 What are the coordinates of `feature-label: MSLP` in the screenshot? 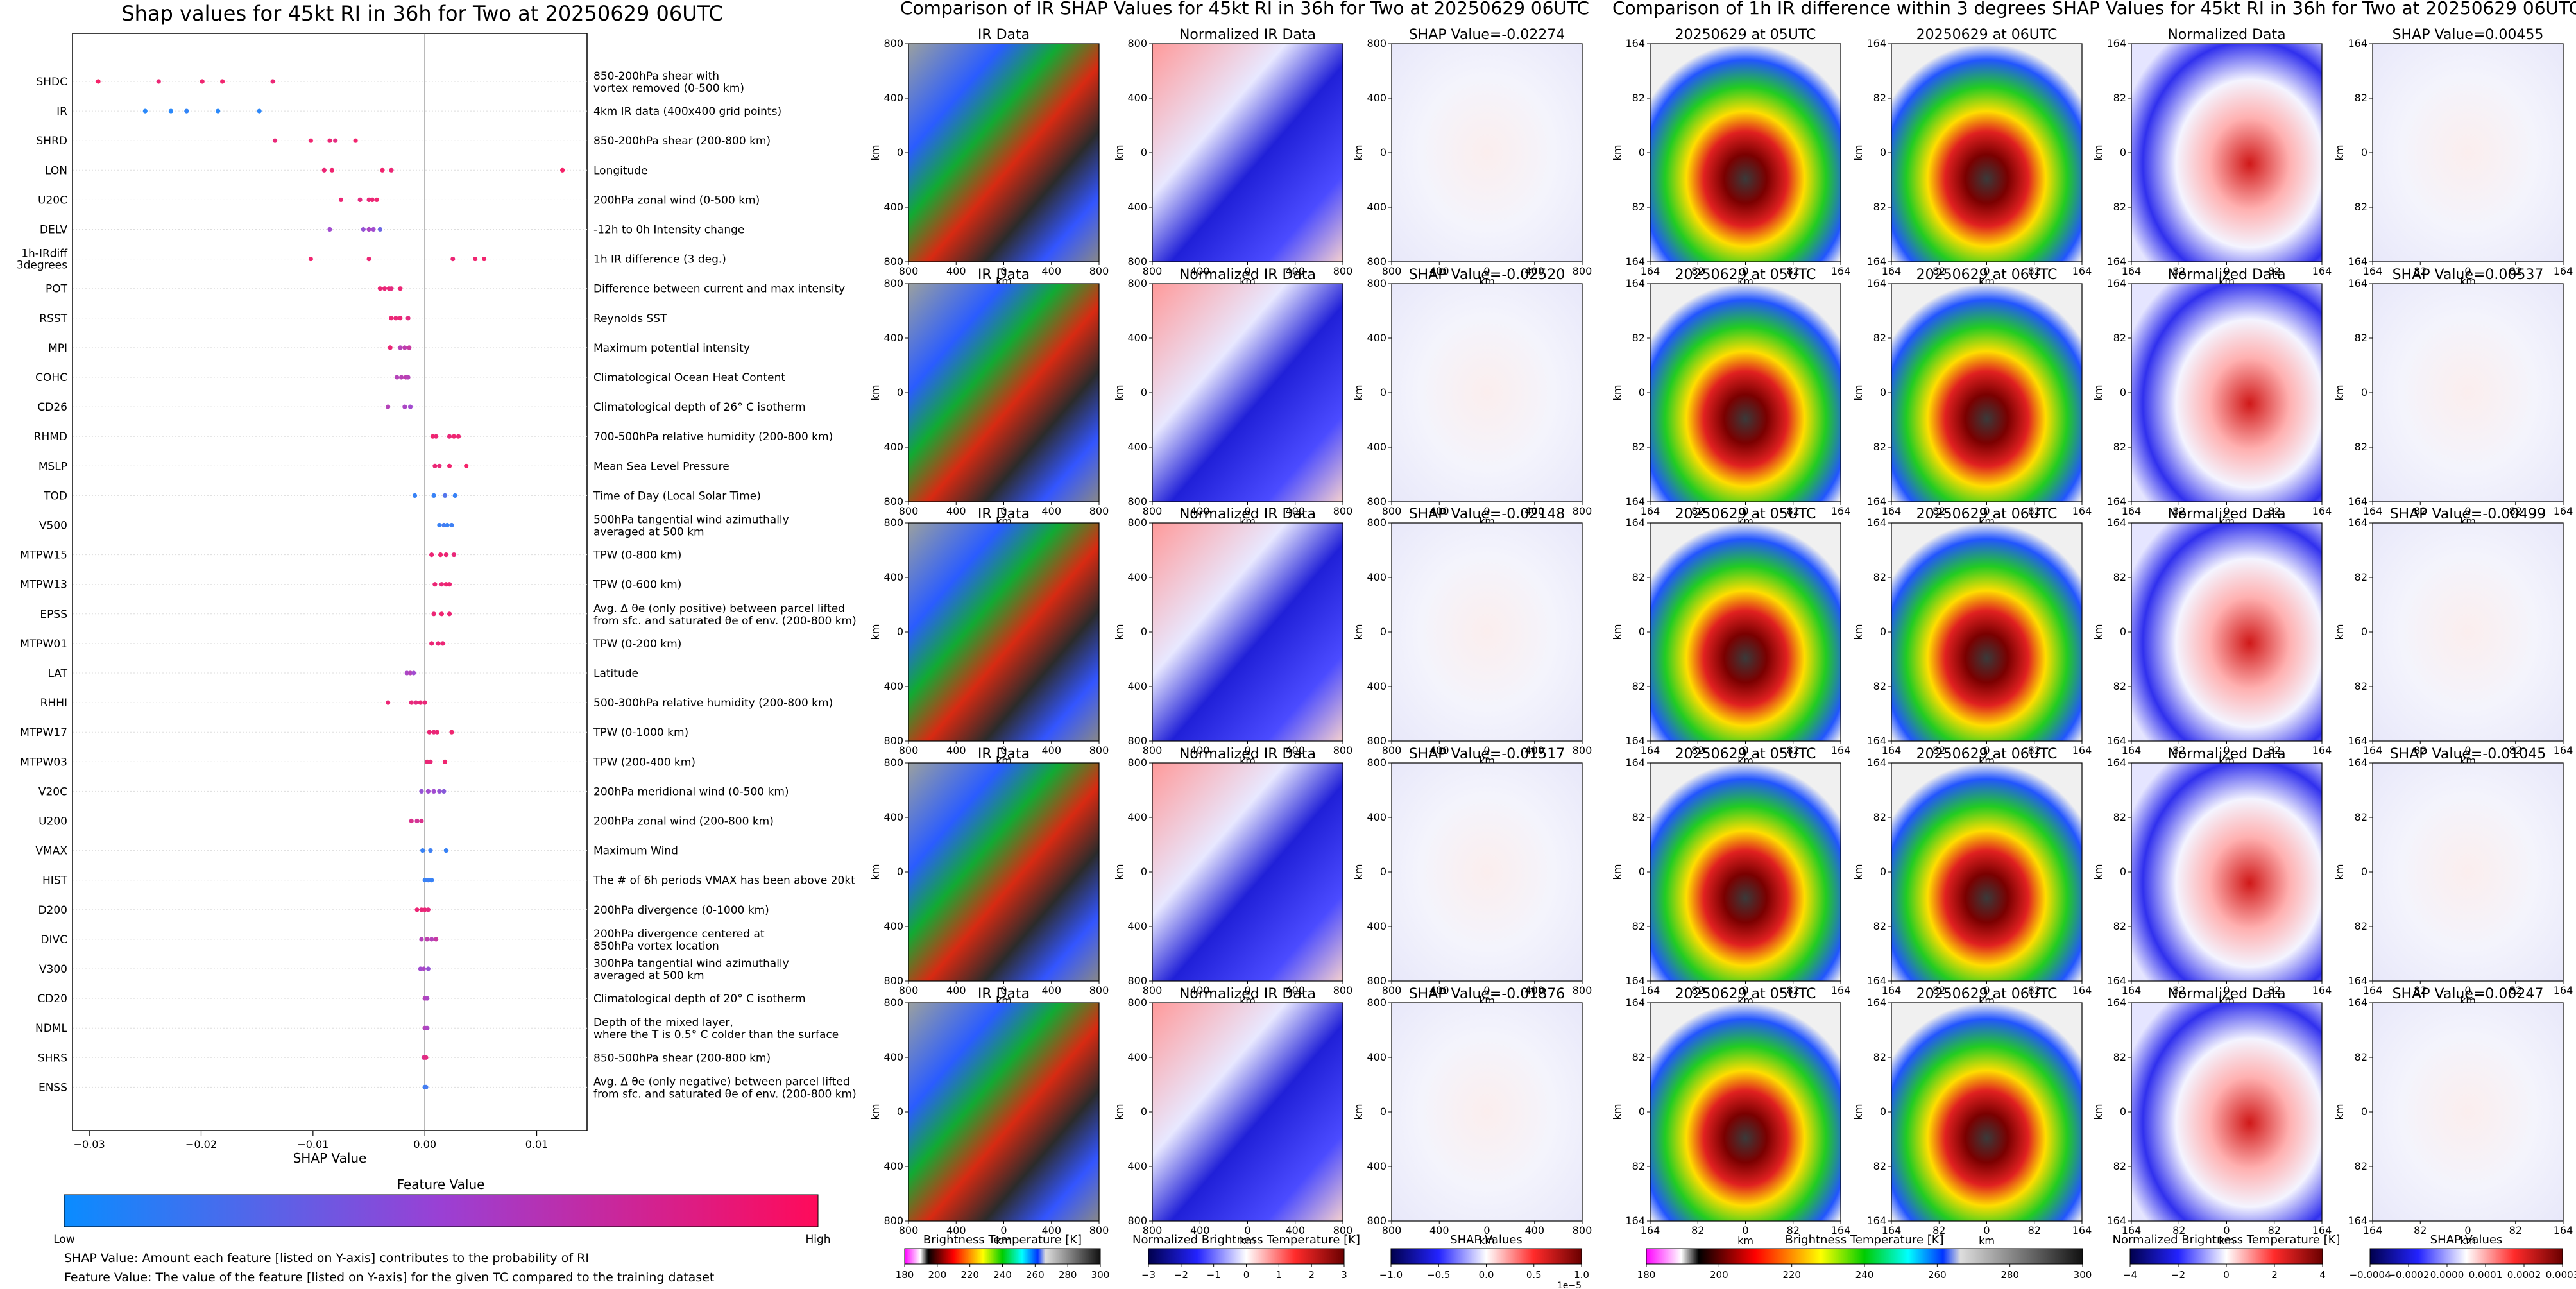 It's located at (53, 466).